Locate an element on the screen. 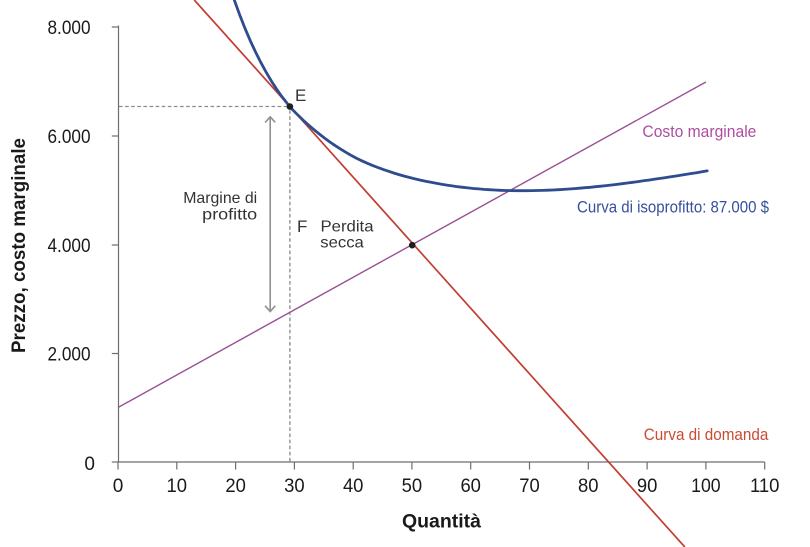 Image resolution: width=810 pixels, height=547 pixels. svg-text: 80 is located at coordinates (588, 486).